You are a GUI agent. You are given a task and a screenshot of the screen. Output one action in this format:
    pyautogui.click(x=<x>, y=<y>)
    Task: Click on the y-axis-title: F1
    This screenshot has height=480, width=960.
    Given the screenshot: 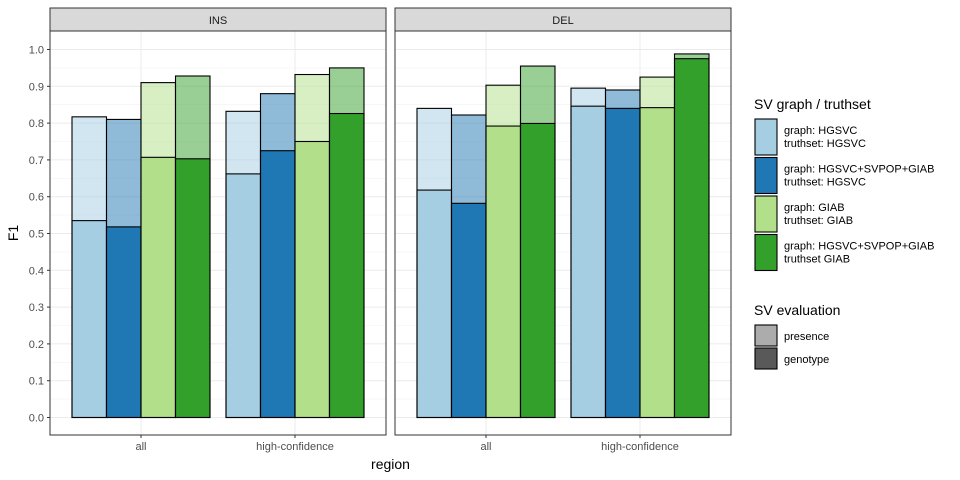 What is the action you would take?
    pyautogui.click(x=13, y=233)
    